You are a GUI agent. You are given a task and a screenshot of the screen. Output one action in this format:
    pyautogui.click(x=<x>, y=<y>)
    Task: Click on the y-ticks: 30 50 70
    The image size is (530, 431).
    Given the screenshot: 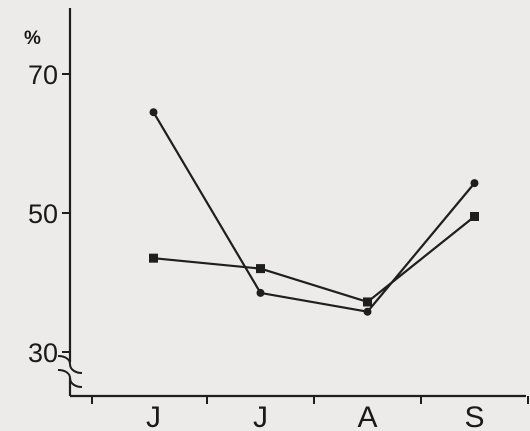 What is the action you would take?
    pyautogui.click(x=49, y=214)
    